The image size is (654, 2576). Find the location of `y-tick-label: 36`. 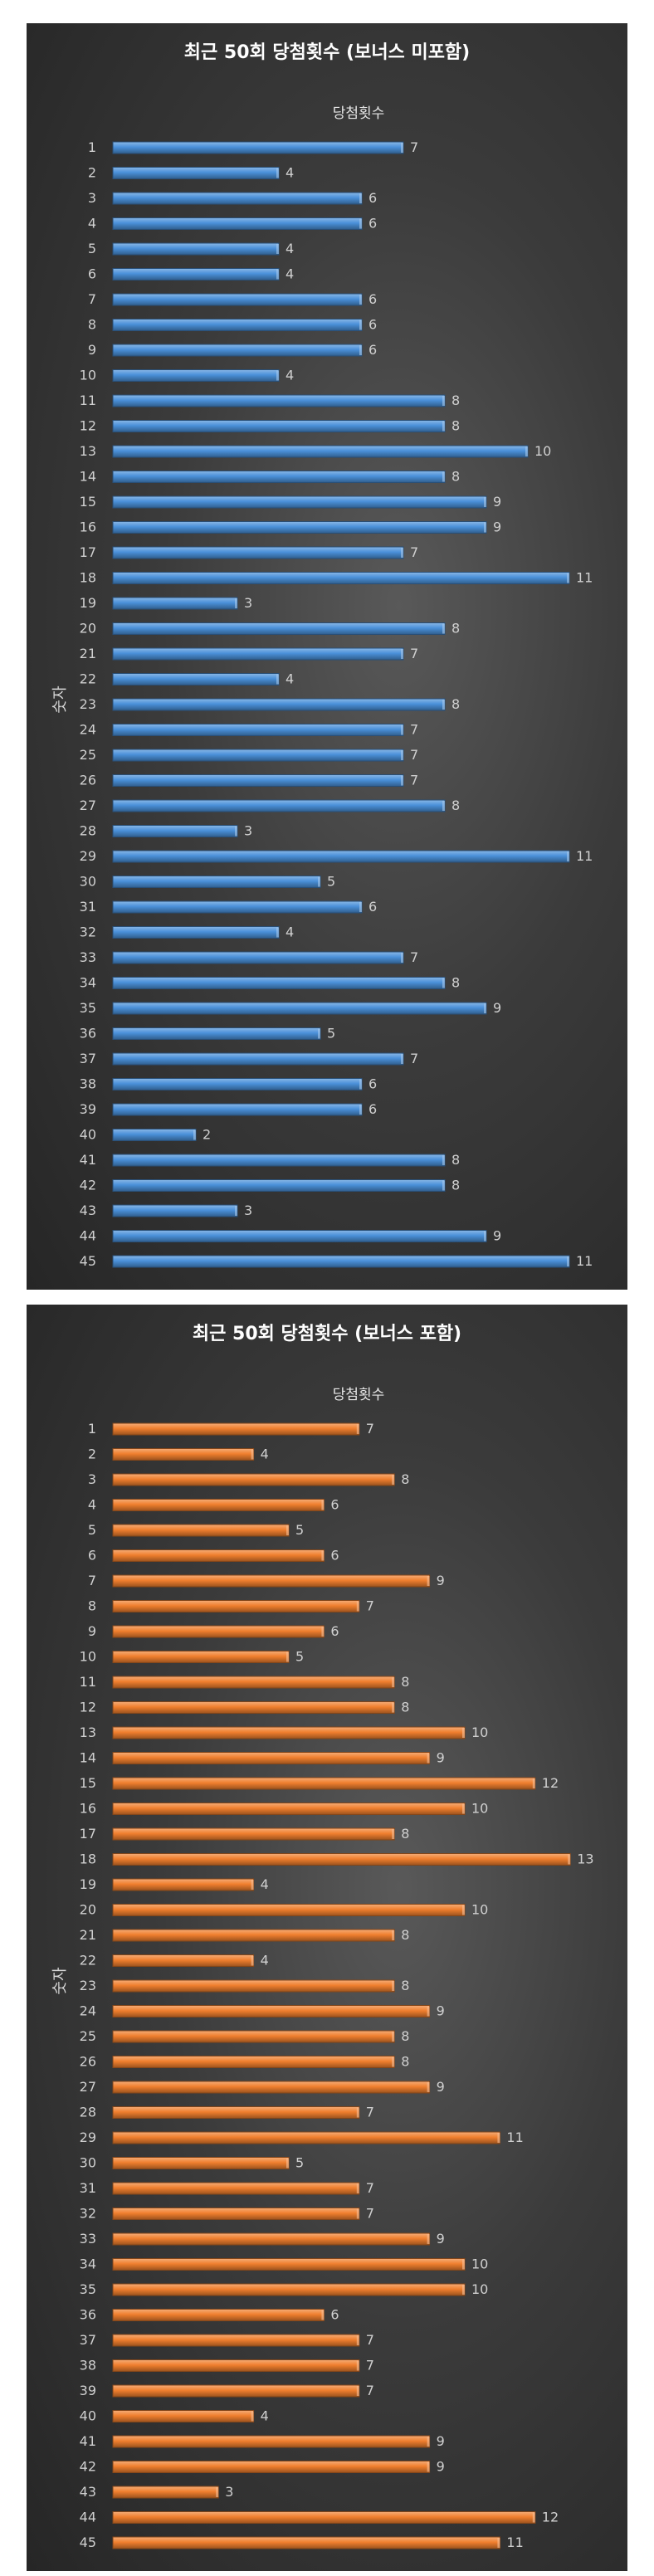

y-tick-label: 36 is located at coordinates (88, 2315).